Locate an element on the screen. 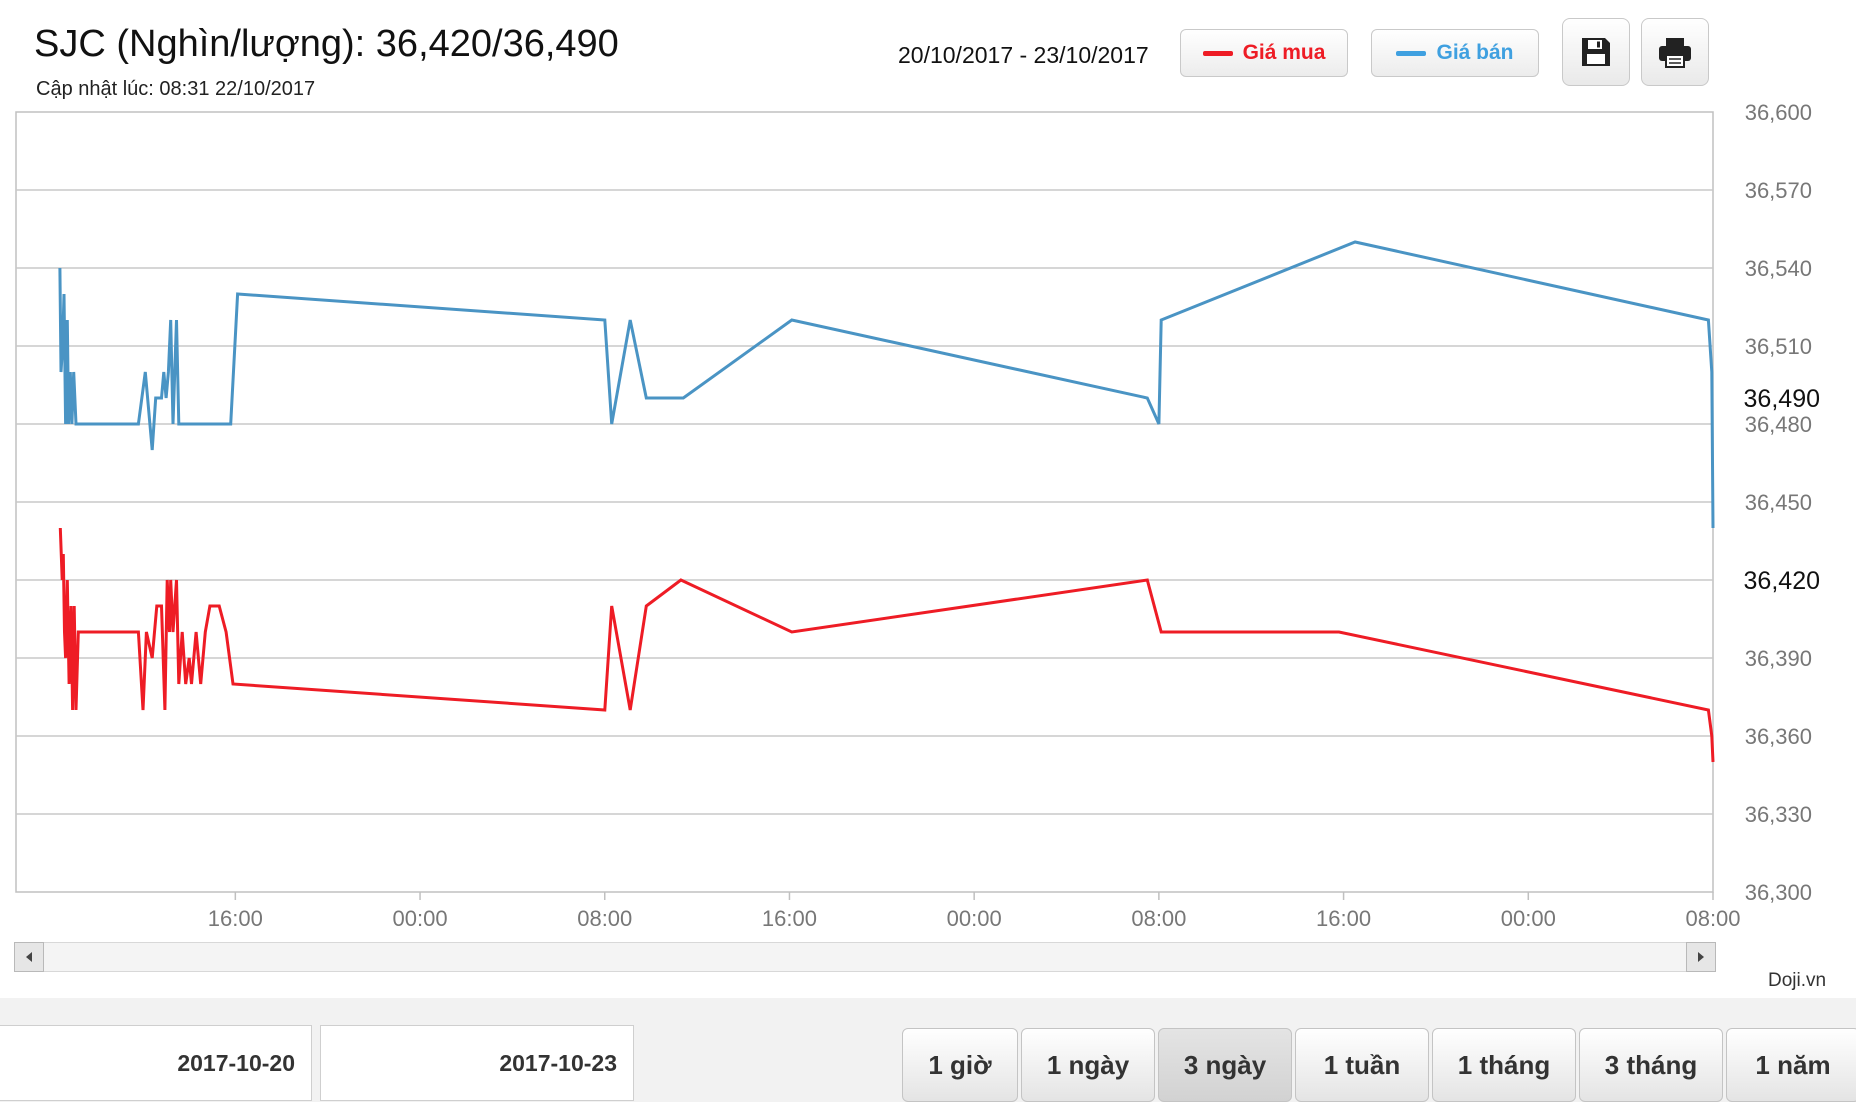  from-date-input: 2017-10-20 is located at coordinates (156, 1063).